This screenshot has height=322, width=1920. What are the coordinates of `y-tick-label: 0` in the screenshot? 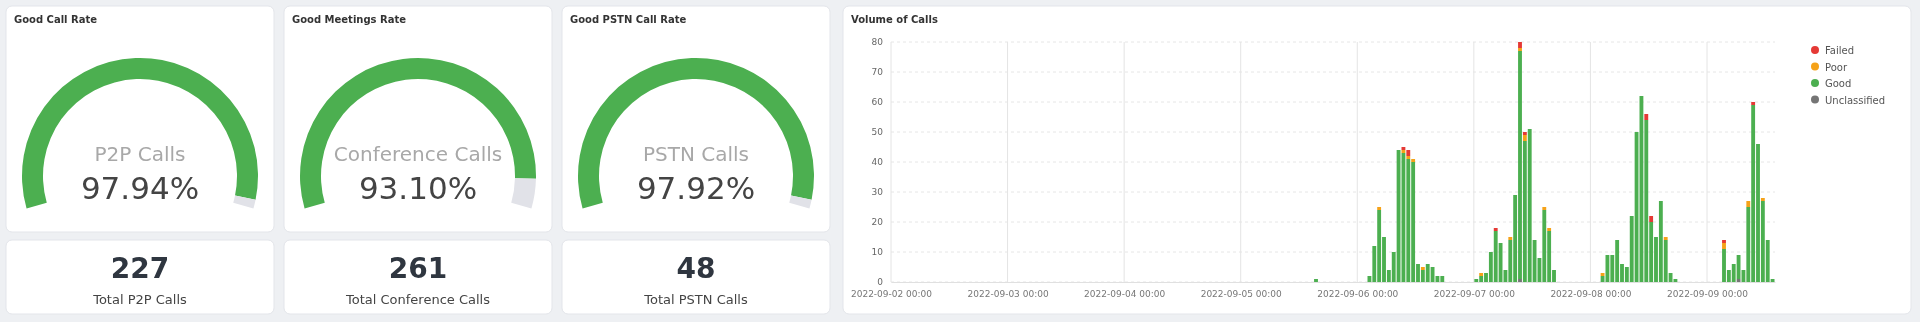 It's located at (880, 282).